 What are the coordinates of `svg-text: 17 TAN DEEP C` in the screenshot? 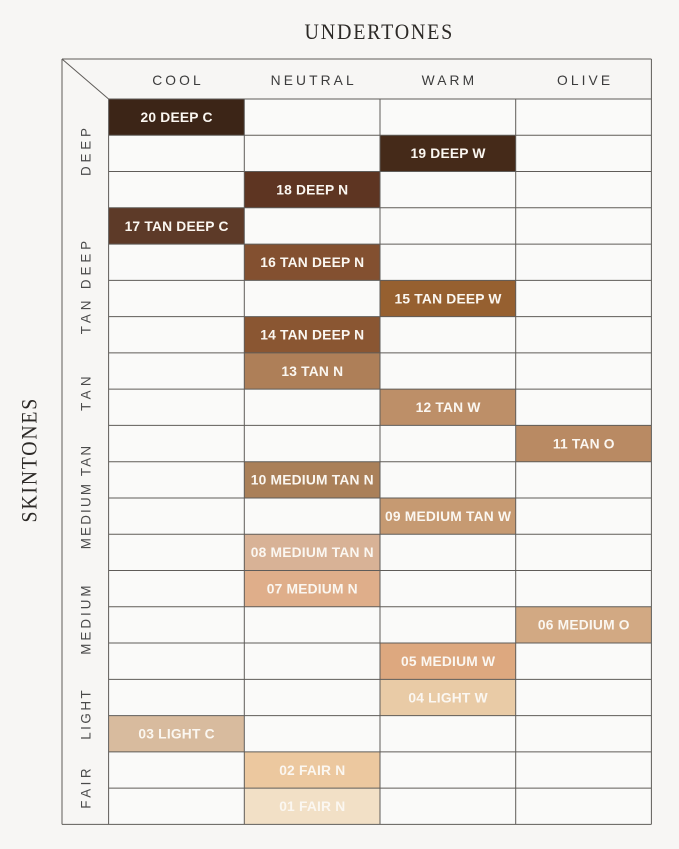 It's located at (177, 226).